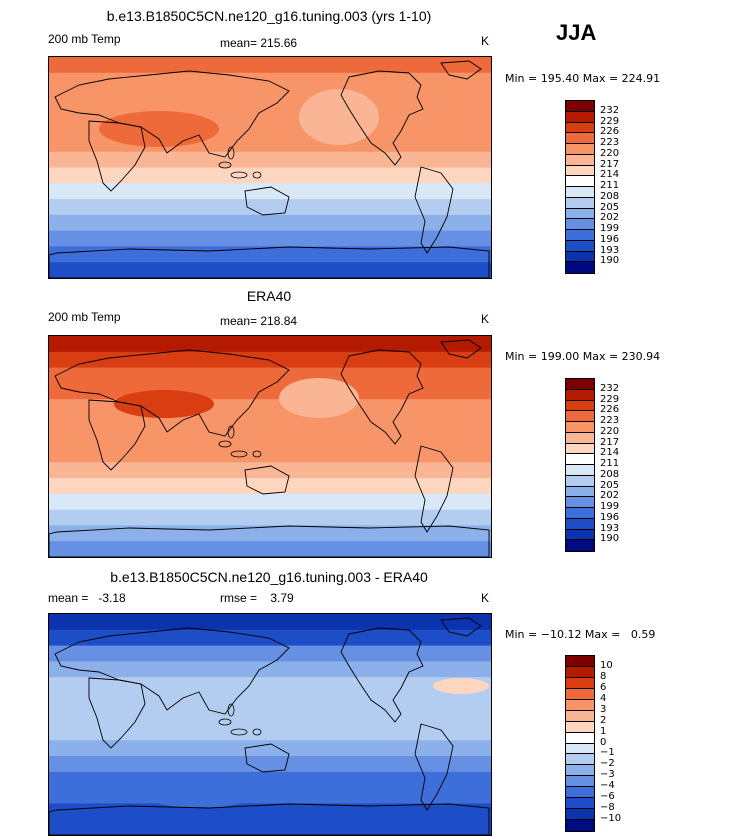  I want to click on panel-2-minmax: Min = 199.00 Max = 230.94, so click(583, 356).